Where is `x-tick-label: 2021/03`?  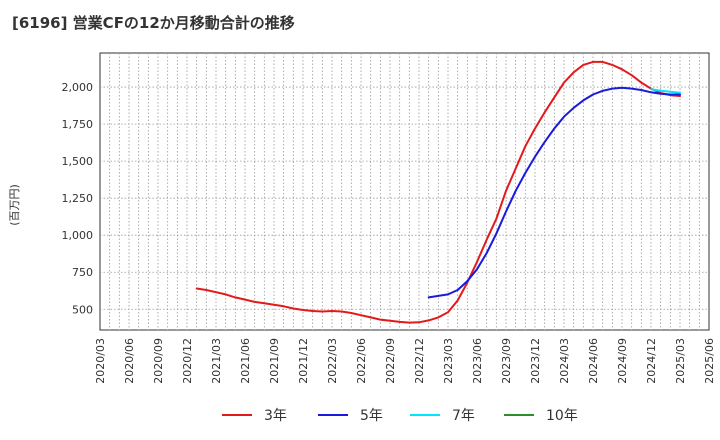
x-tick-label: 2021/03 is located at coordinates (216, 361).